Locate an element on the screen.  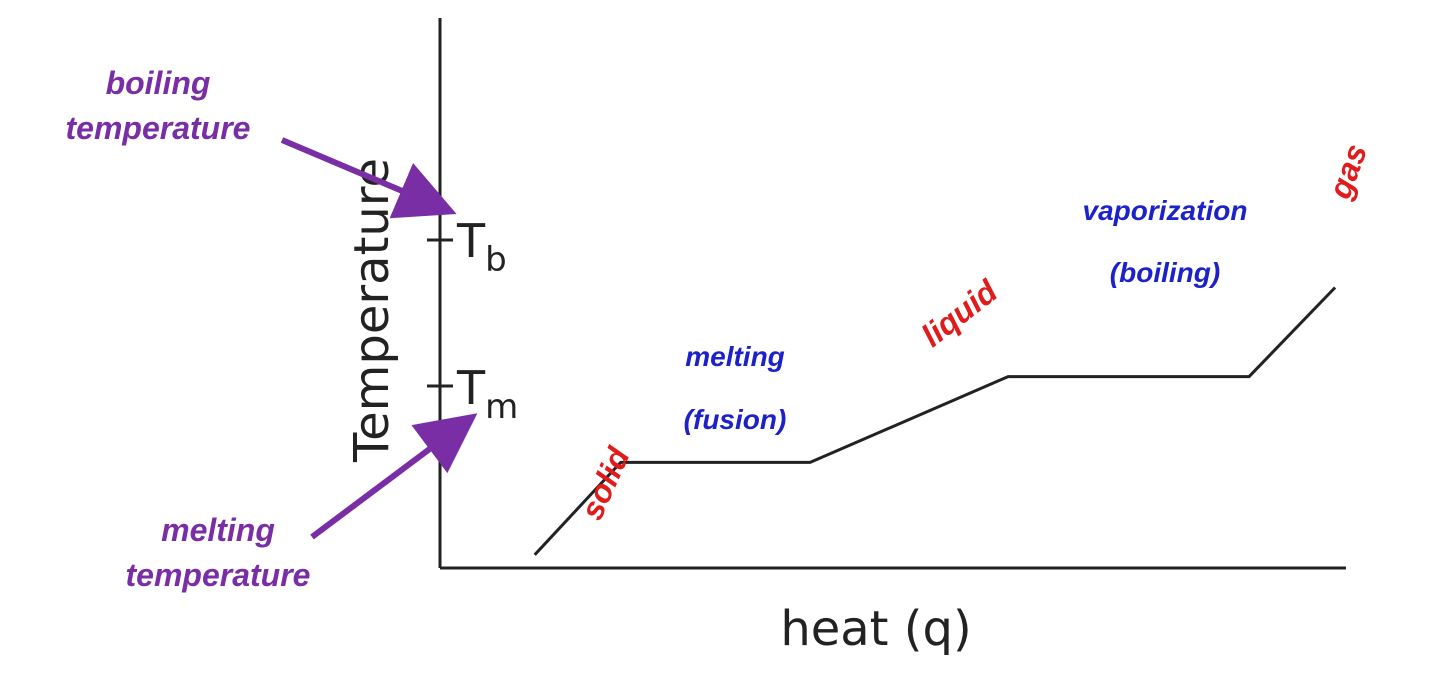
annotation-boiling-arrow is located at coordinates (368, 178).